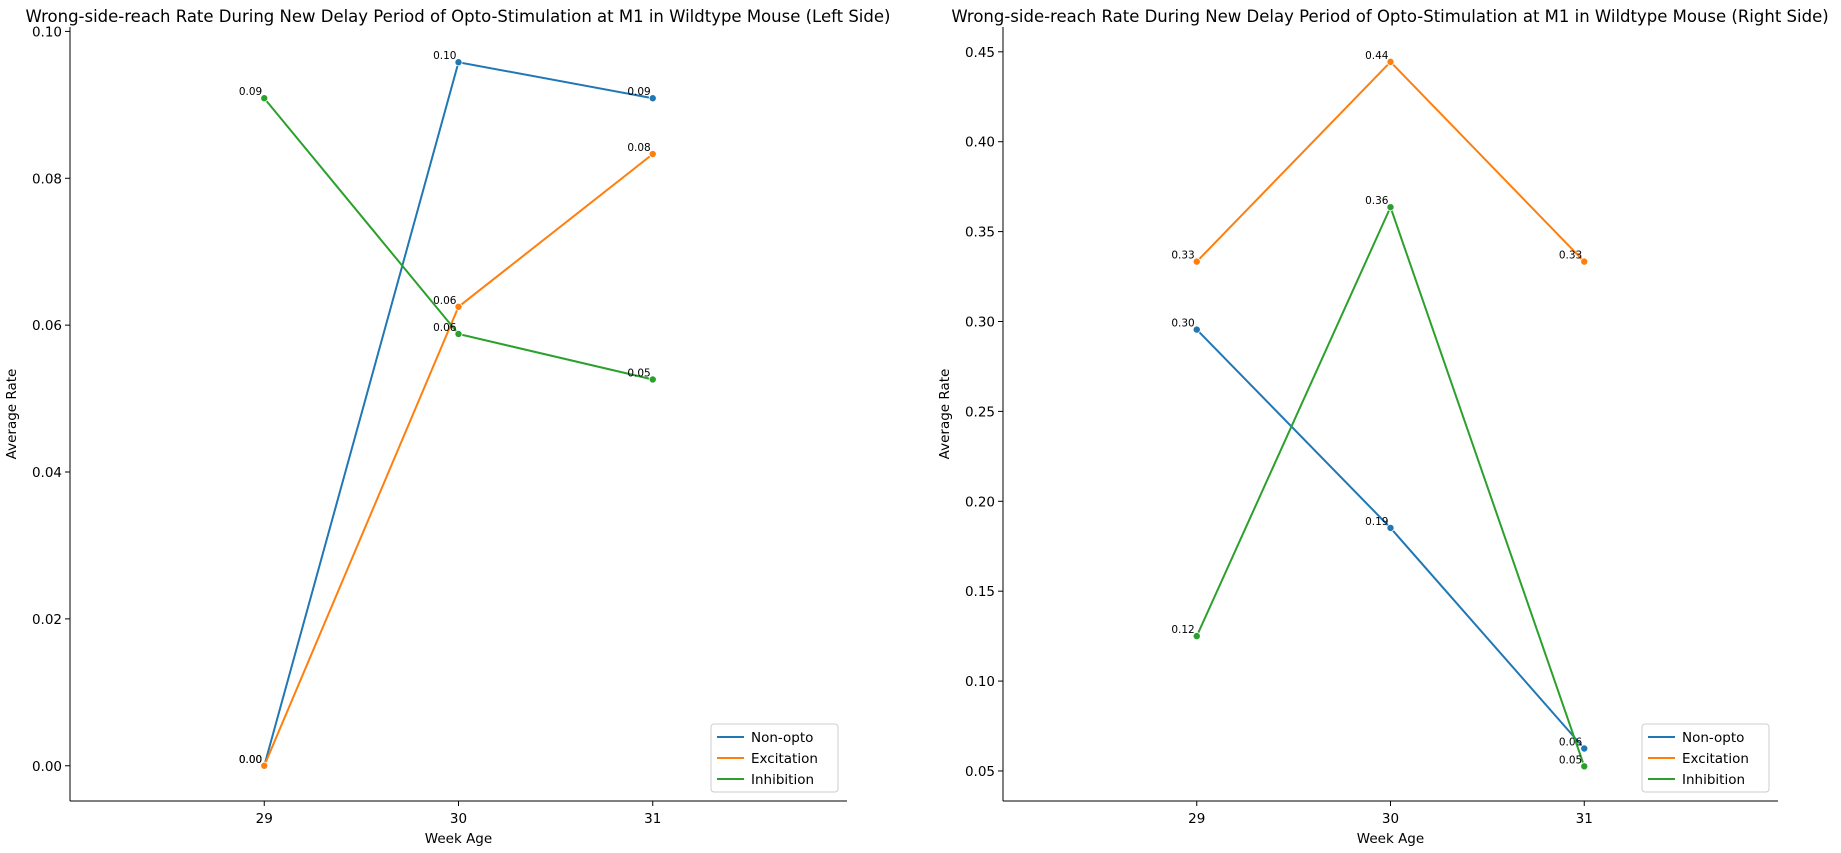 This screenshot has width=1841, height=853. What do you see at coordinates (980, 412) in the screenshot?
I see `y-tick-label: 0.25` at bounding box center [980, 412].